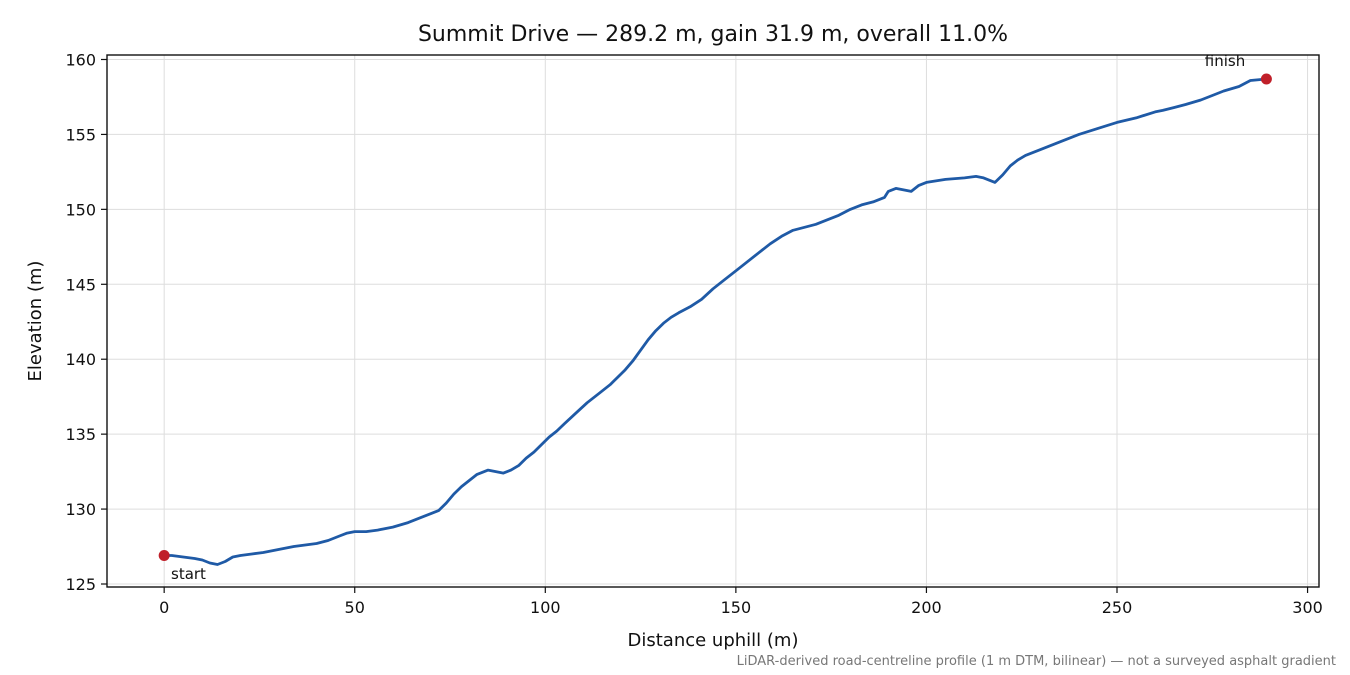  What do you see at coordinates (80, 134) in the screenshot?
I see `y-tick-label: 155` at bounding box center [80, 134].